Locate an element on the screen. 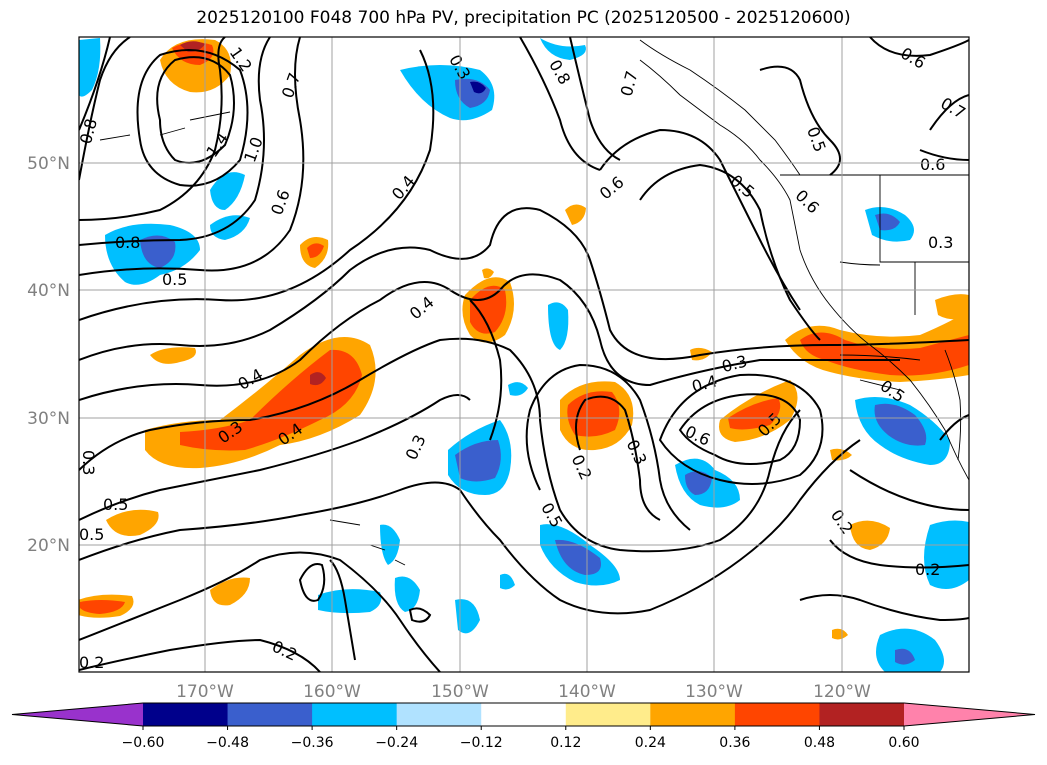 The image size is (1047, 765). colorbar-tick-label: −0.60 is located at coordinates (143, 743).